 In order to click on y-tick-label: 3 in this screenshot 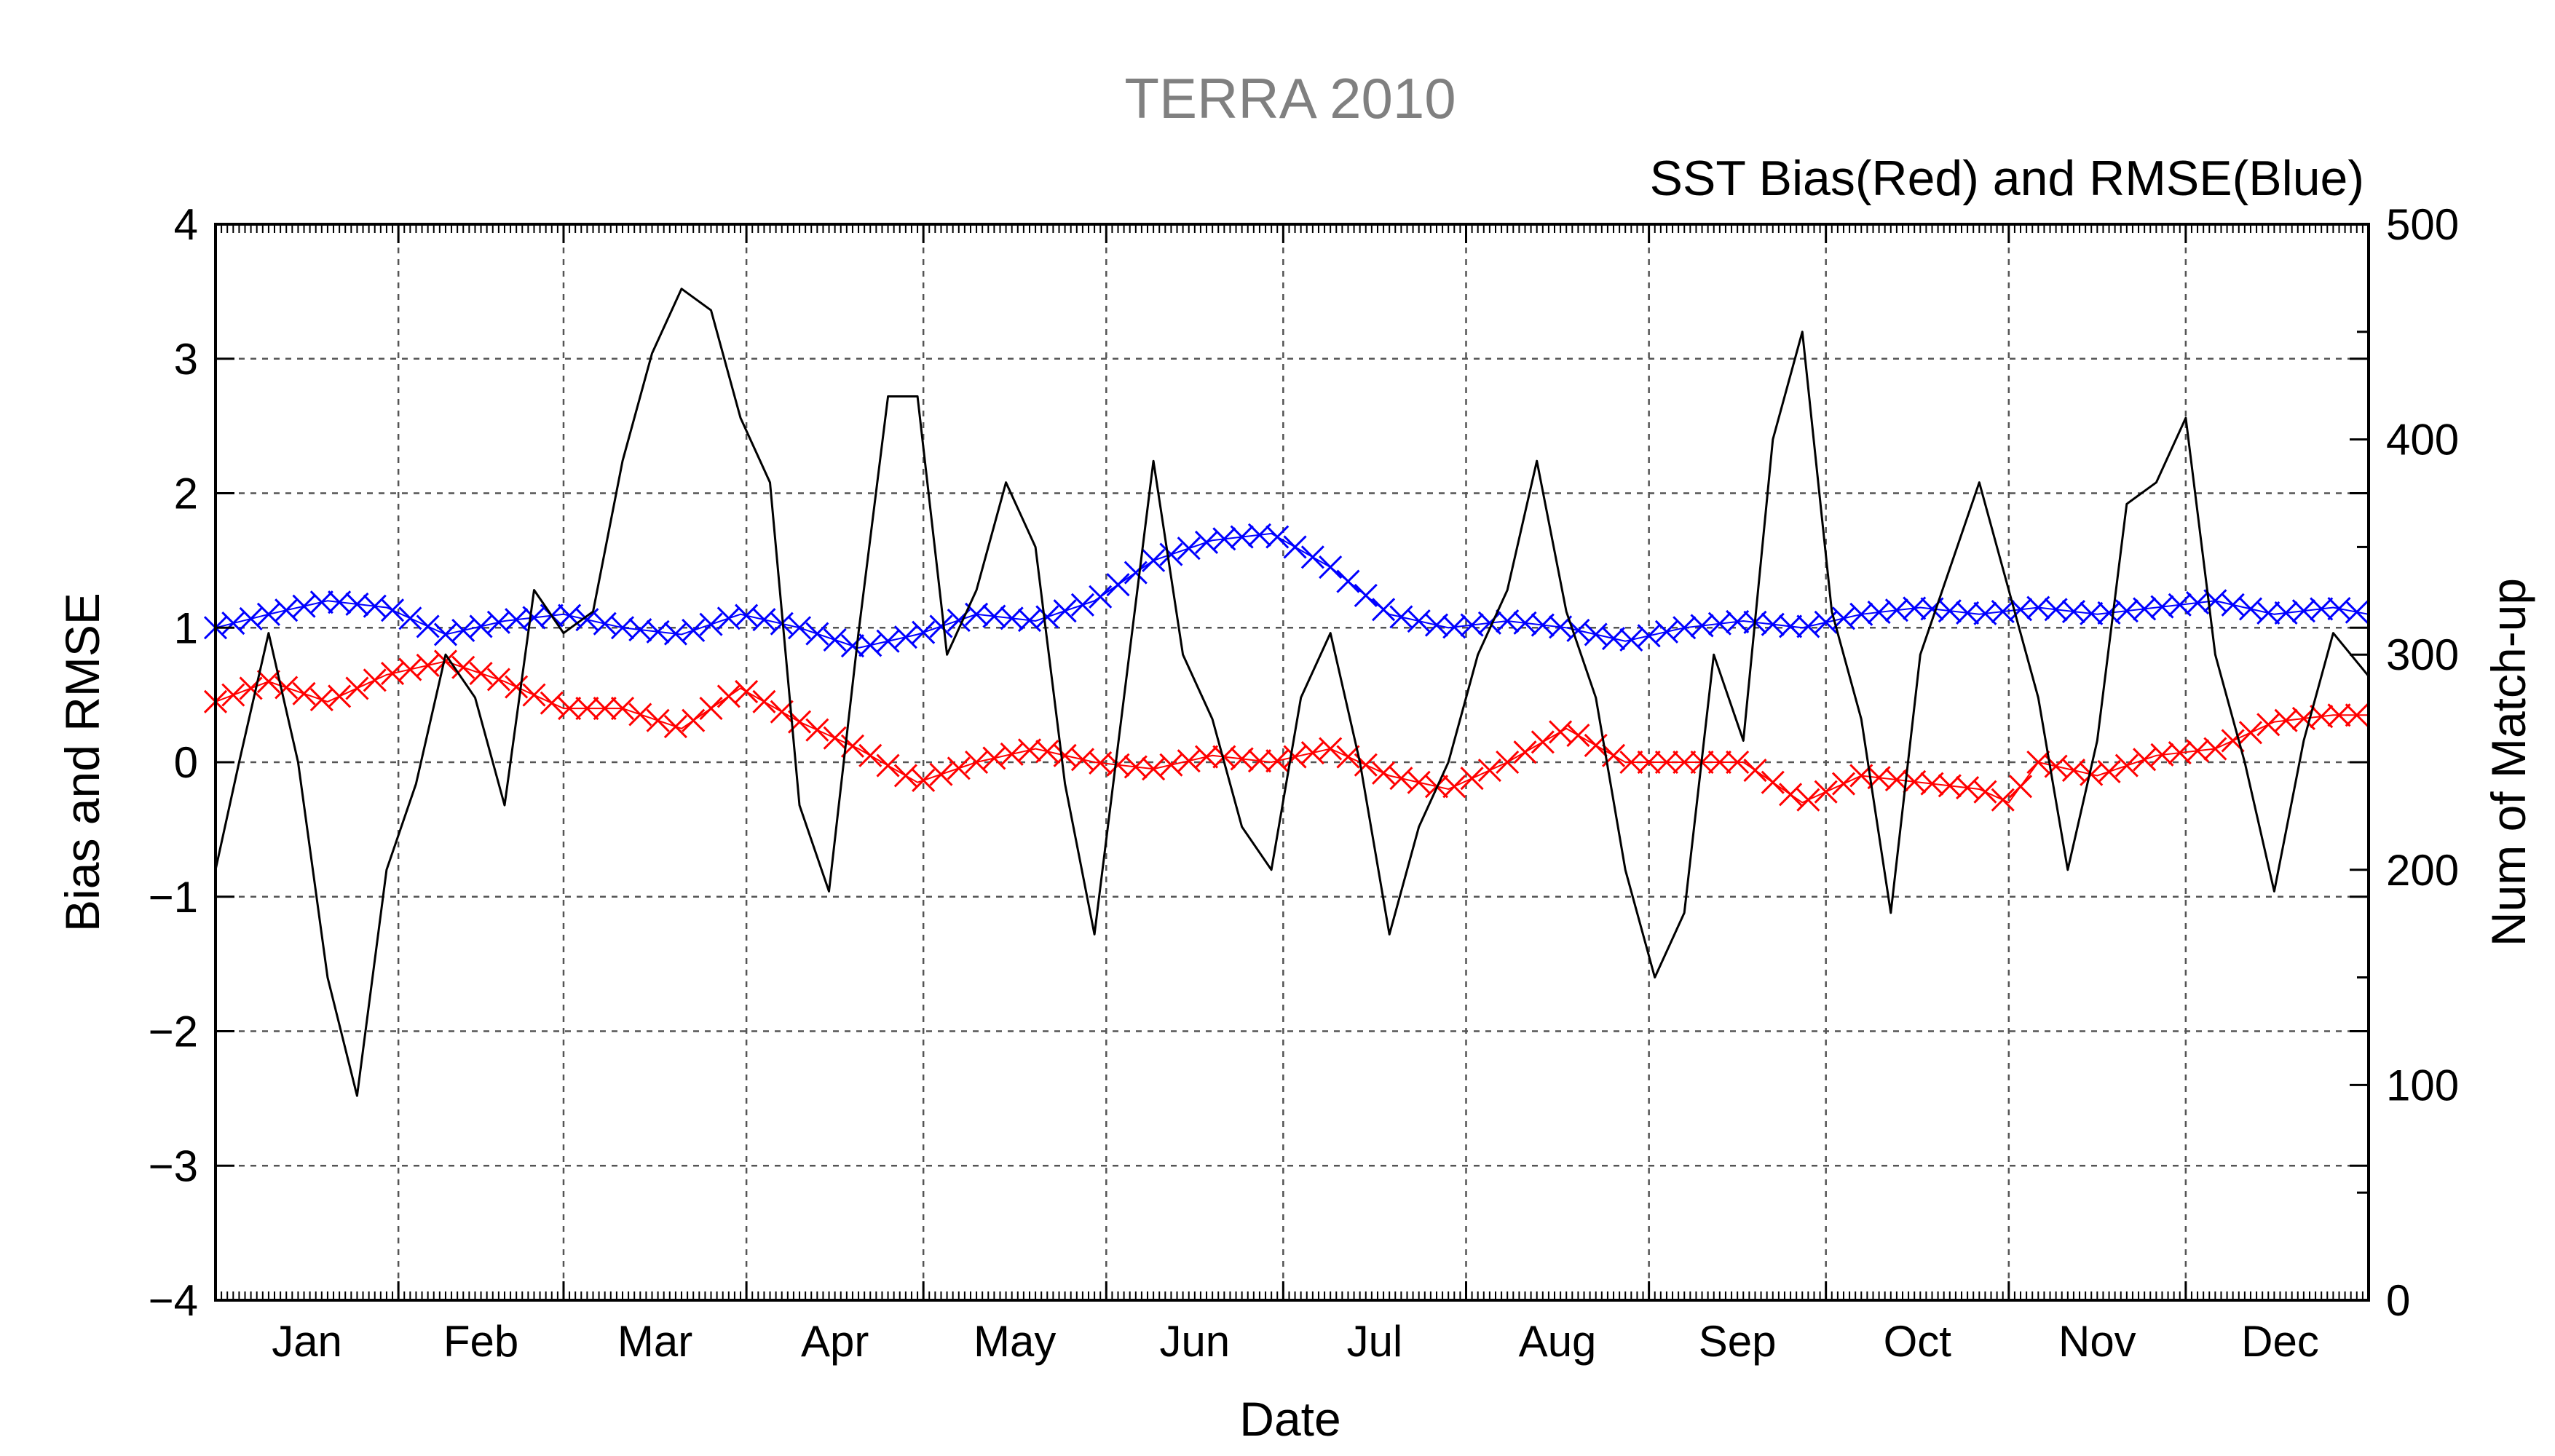, I will do `click(186, 359)`.